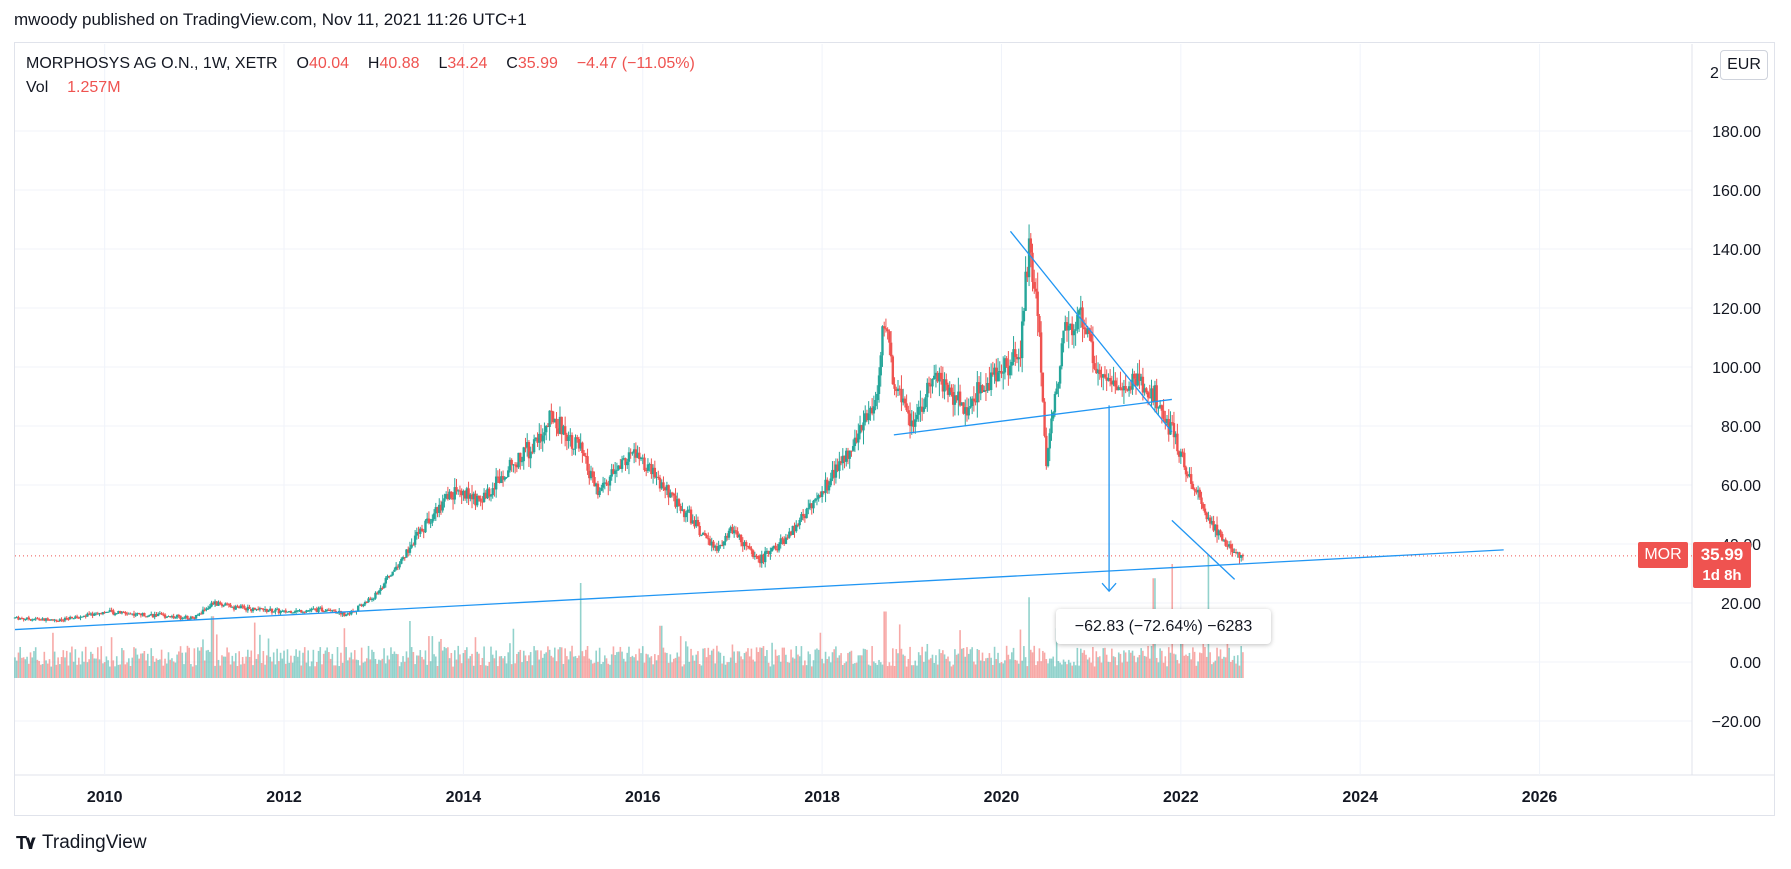 This screenshot has width=1791, height=869. Describe the element at coordinates (152, 63) in the screenshot. I see `legend-symbol: MORPHOSYS AG O.N., 1W, XETR` at that location.